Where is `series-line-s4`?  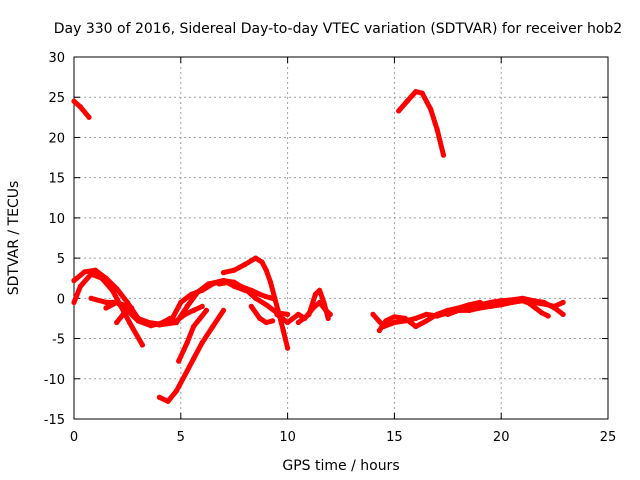 series-line-s4 is located at coordinates (108, 309).